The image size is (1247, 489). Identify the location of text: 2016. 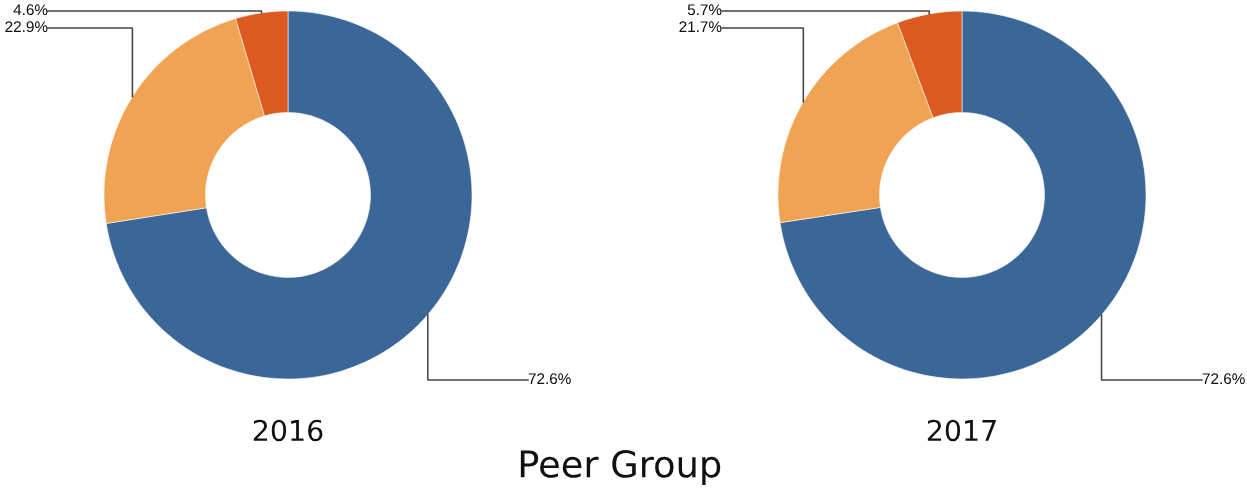
(288, 430).